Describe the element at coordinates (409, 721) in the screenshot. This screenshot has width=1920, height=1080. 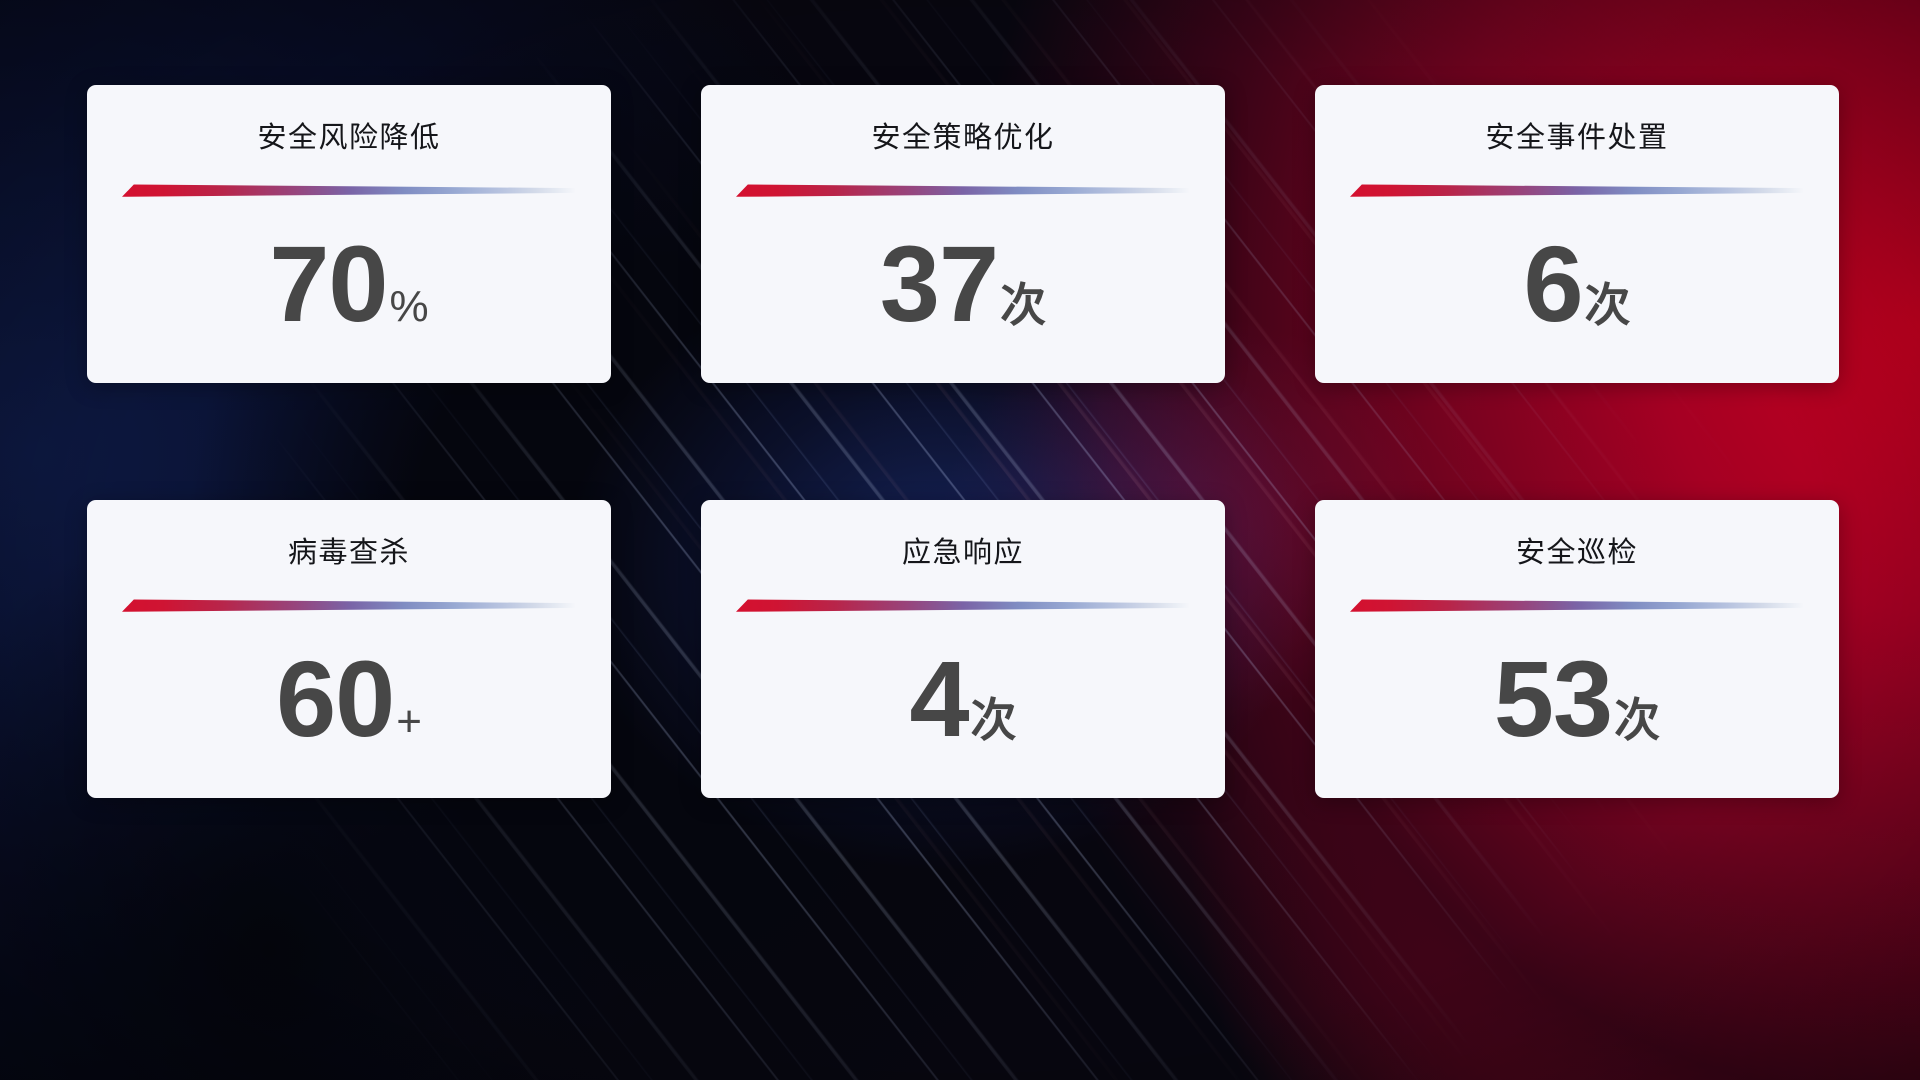
I see `metric-card-unit: +` at that location.